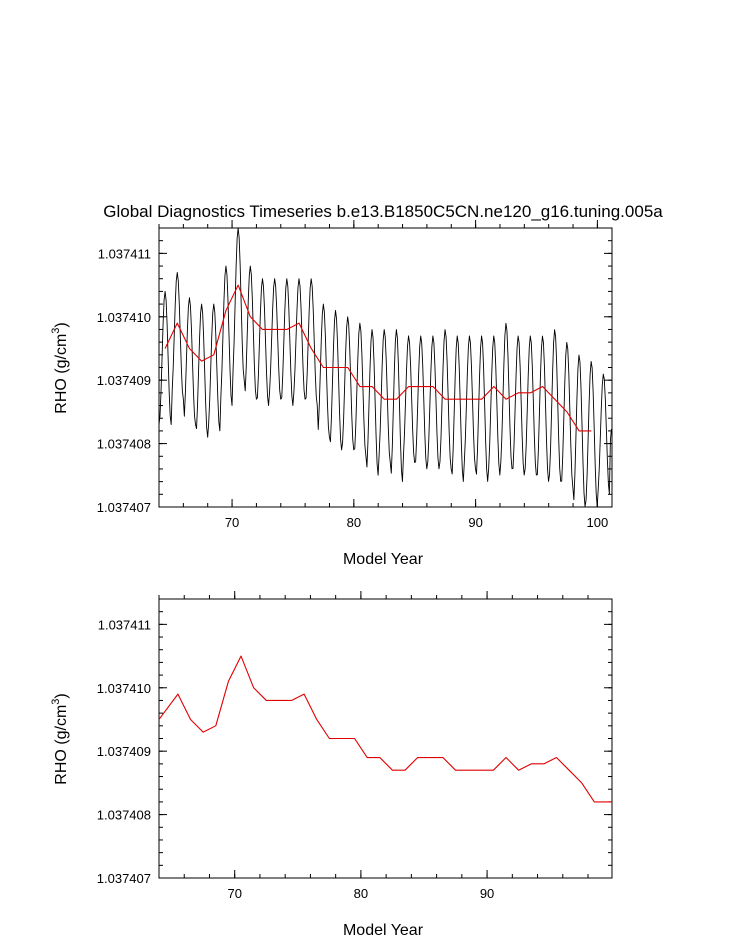  I want to click on bottom-x-tick-labels: 70 80 90, so click(360, 893).